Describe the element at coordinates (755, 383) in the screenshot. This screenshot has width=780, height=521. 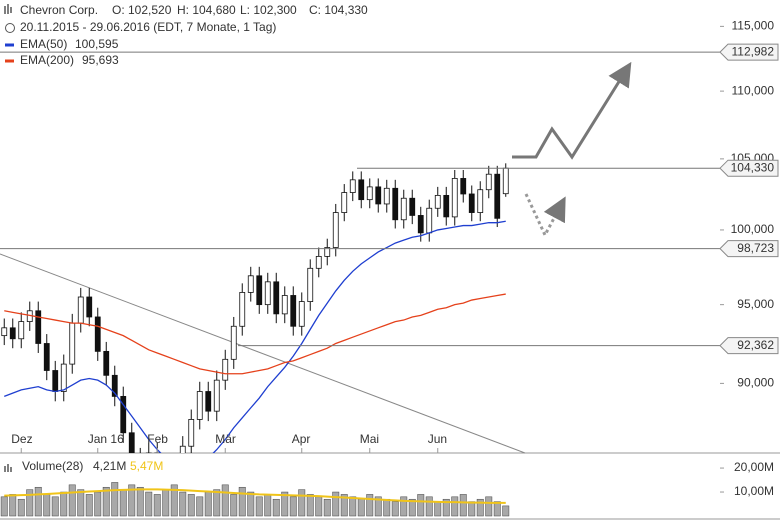
I see `y-tick-label: 90,000` at that location.